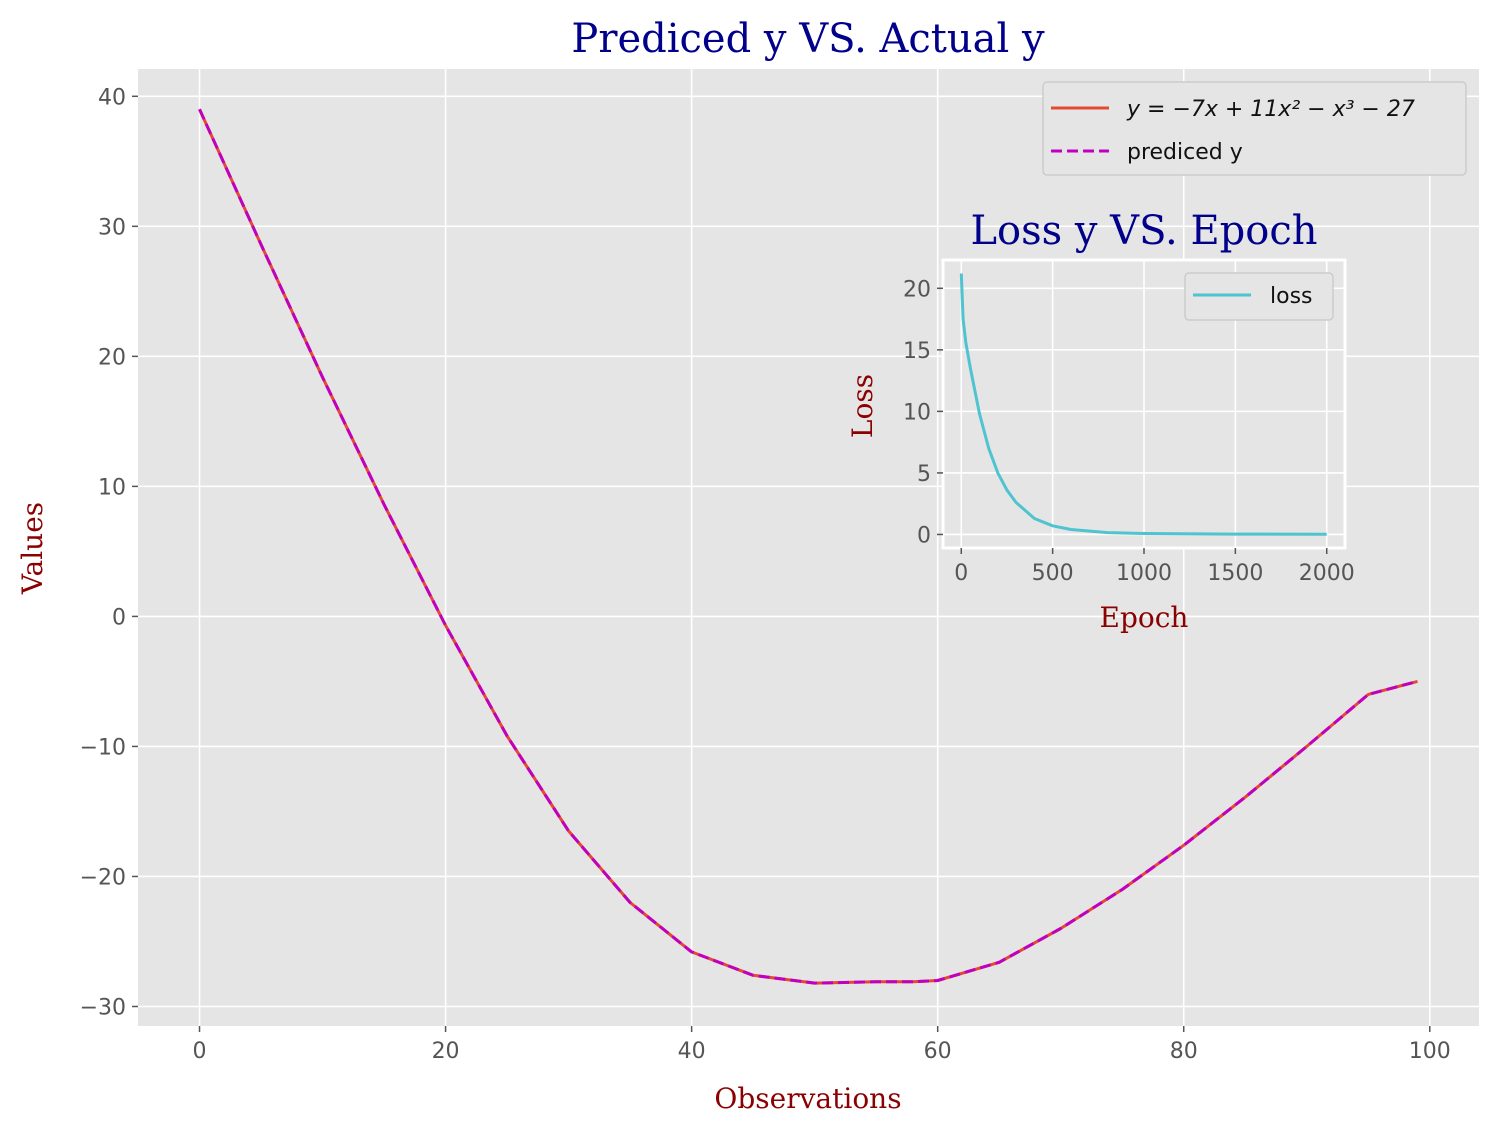 The width and height of the screenshot is (1498, 1133). Describe the element at coordinates (1184, 1051) in the screenshot. I see `main-x-tick-label: 80` at that location.